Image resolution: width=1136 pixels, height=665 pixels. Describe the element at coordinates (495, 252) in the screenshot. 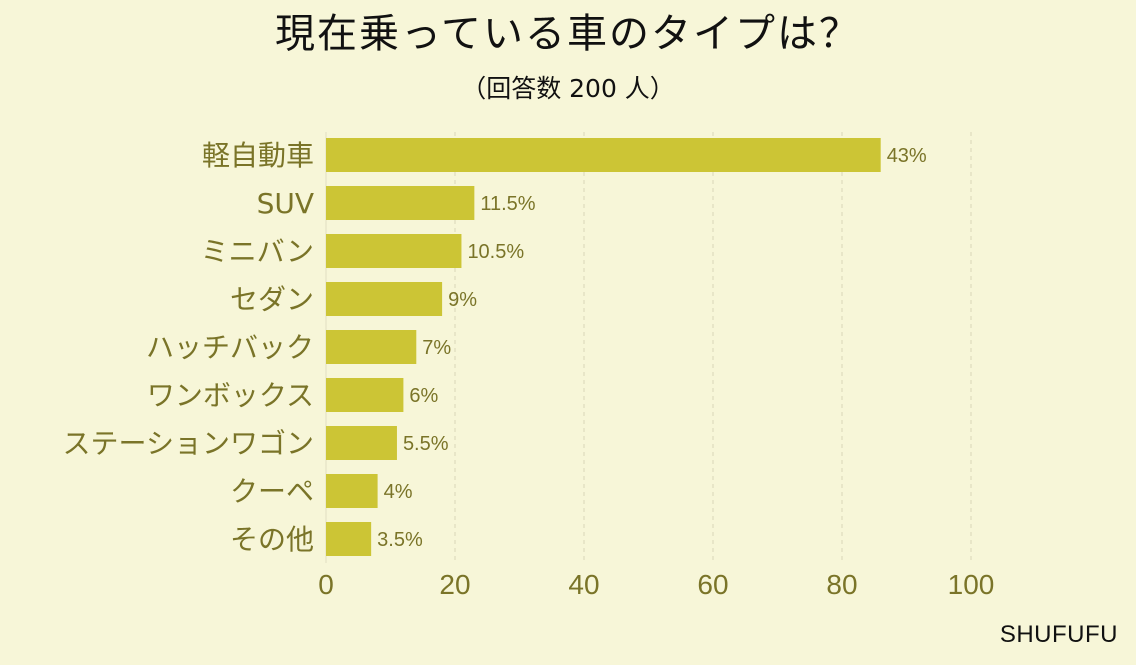

I see `data-label: 10.5%` at that location.